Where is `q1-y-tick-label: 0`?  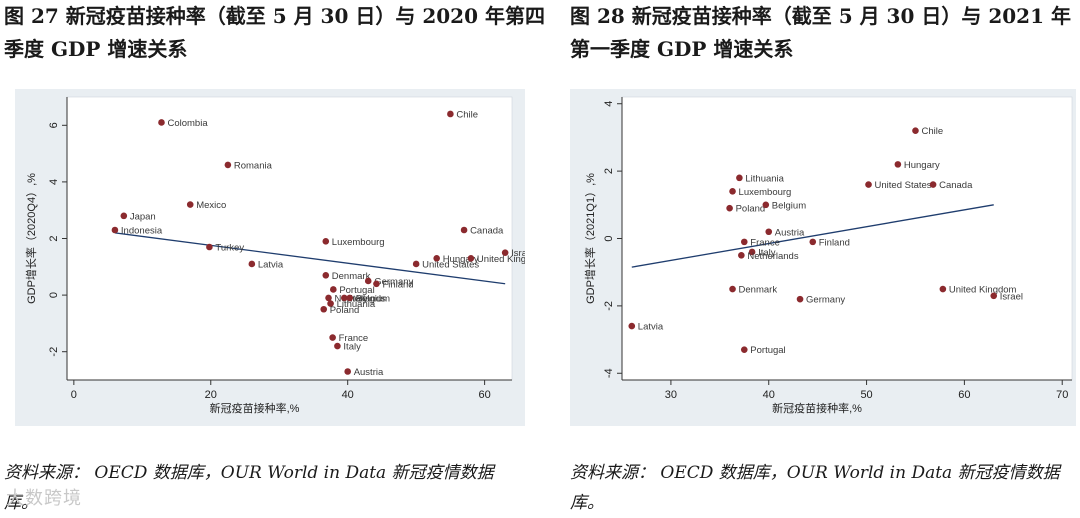
q1-y-tick-label: 0 is located at coordinates (609, 238).